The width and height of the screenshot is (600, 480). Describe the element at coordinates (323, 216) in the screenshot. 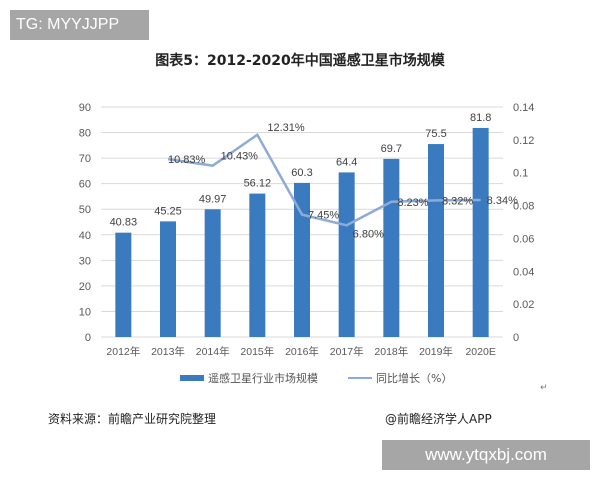

I see `line-label: 7.45%` at that location.